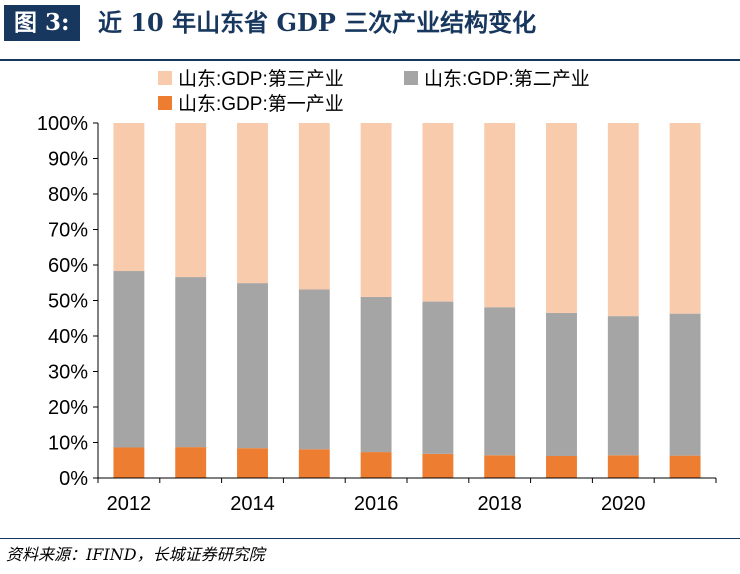  Describe the element at coordinates (261, 79) in the screenshot. I see `legend-label-series-3: 山东:GDP:第三产业` at that location.